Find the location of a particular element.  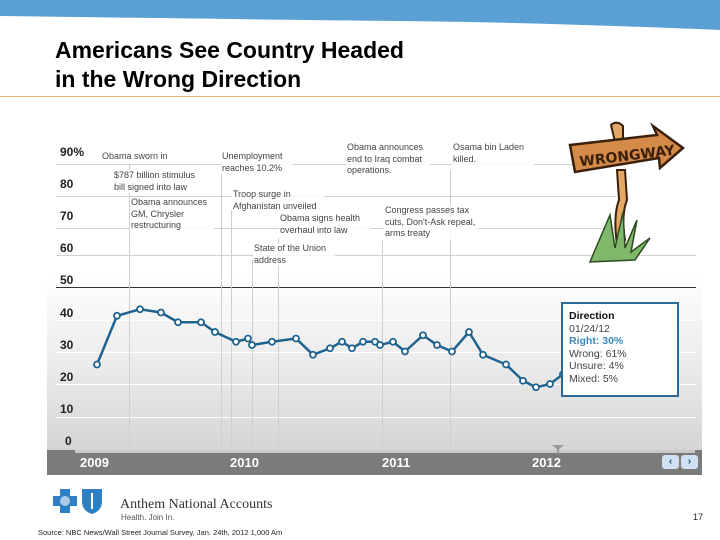

timeline-track is located at coordinates (385, 451).